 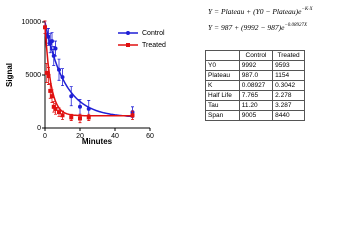 What do you see at coordinates (222, 115) in the screenshot?
I see `table-cell: Span` at bounding box center [222, 115].